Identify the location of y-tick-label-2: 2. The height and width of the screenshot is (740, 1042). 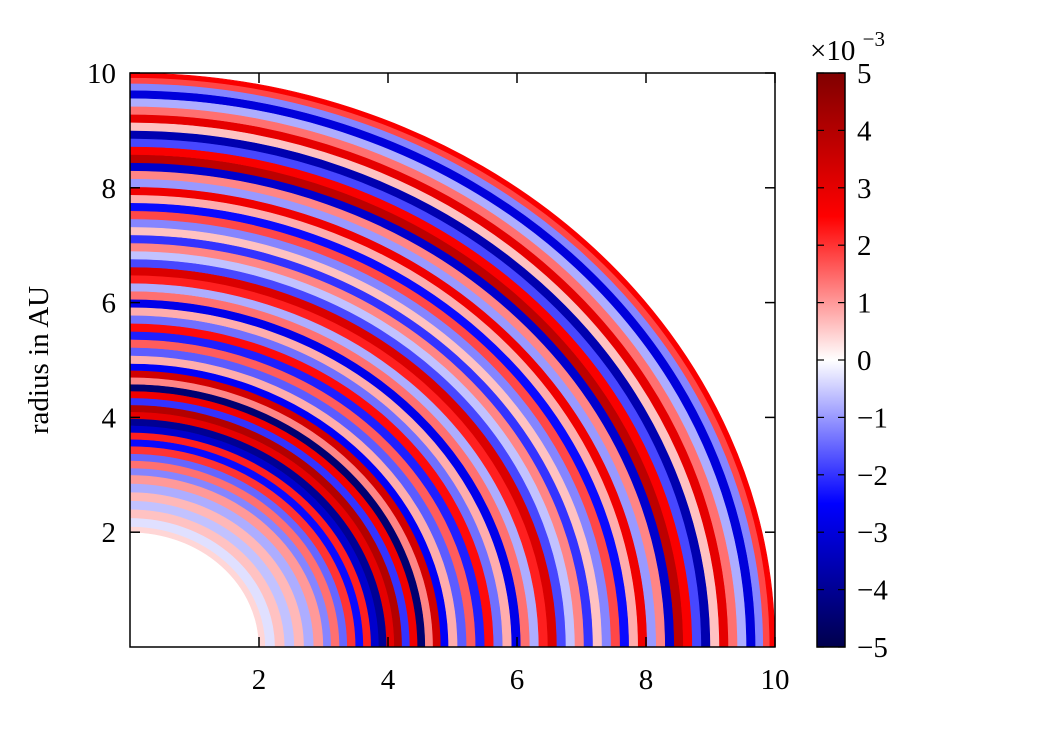
(109, 533).